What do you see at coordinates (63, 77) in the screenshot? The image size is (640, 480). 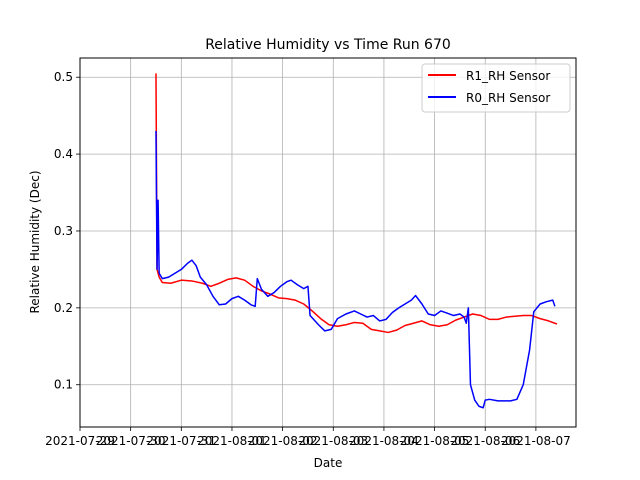 I see `y-tick-label: 0.5` at bounding box center [63, 77].